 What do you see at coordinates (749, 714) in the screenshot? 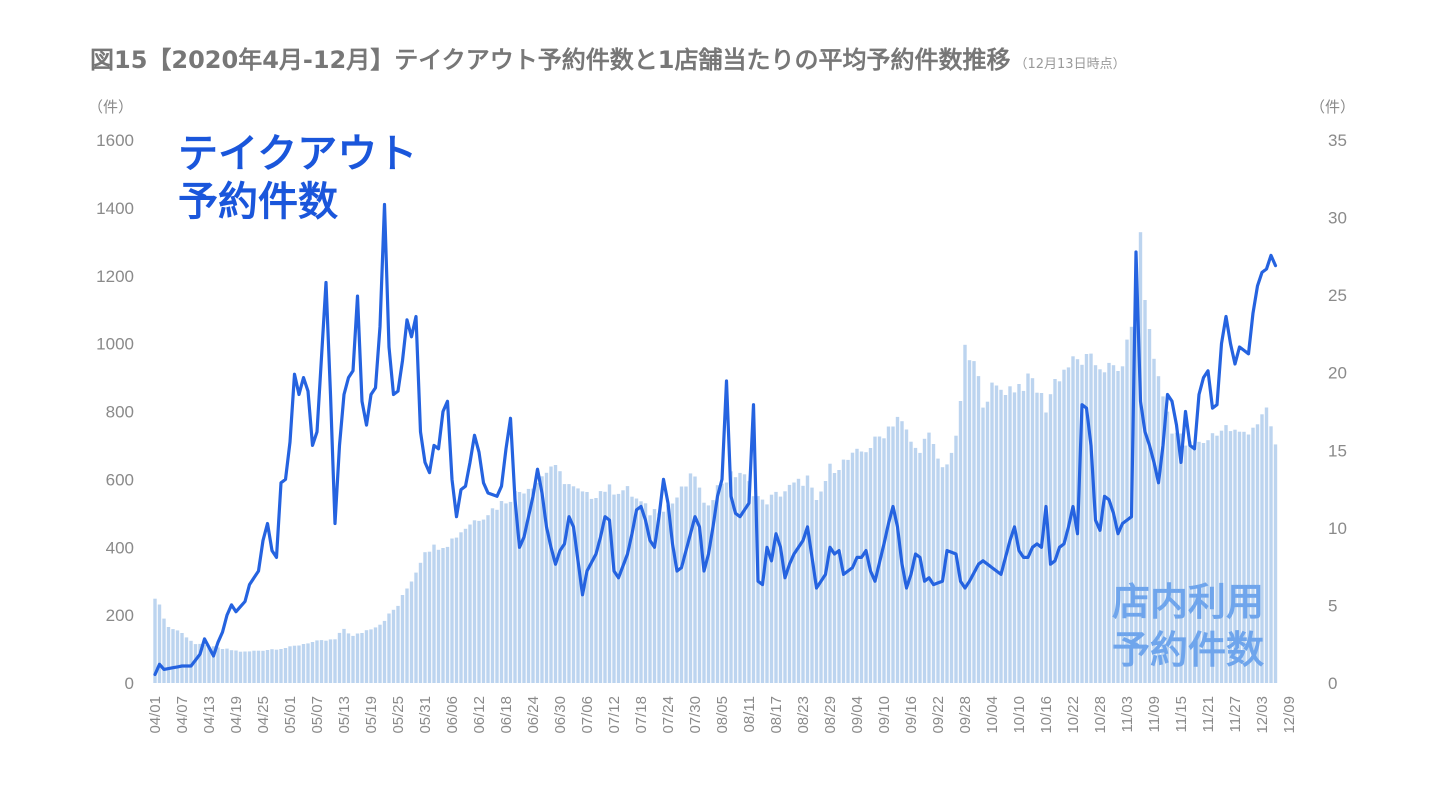
I see `x-tick-label: 08/11` at bounding box center [749, 714].